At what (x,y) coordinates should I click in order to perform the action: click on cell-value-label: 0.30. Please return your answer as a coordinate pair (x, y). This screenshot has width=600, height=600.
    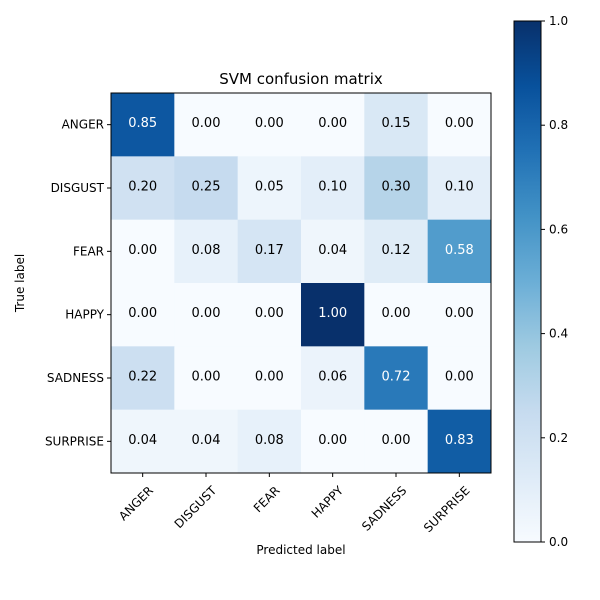
    Looking at the image, I should click on (396, 187).